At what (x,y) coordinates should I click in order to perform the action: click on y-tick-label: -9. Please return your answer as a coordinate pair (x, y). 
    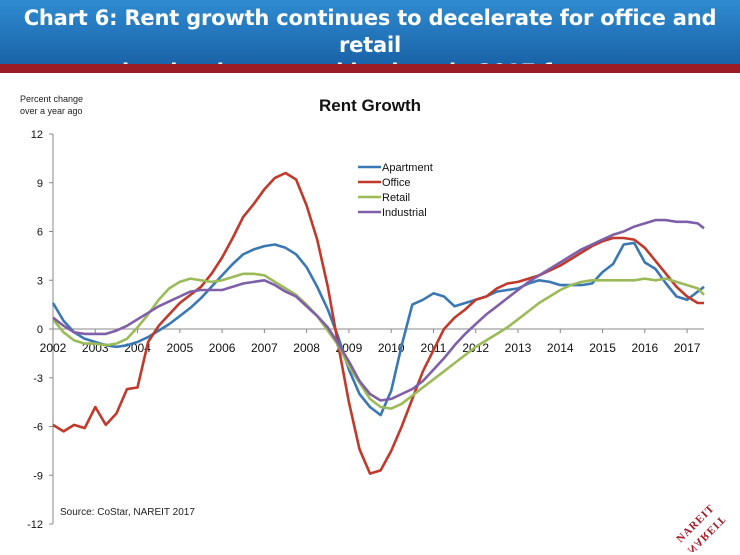
    Looking at the image, I should click on (38, 476).